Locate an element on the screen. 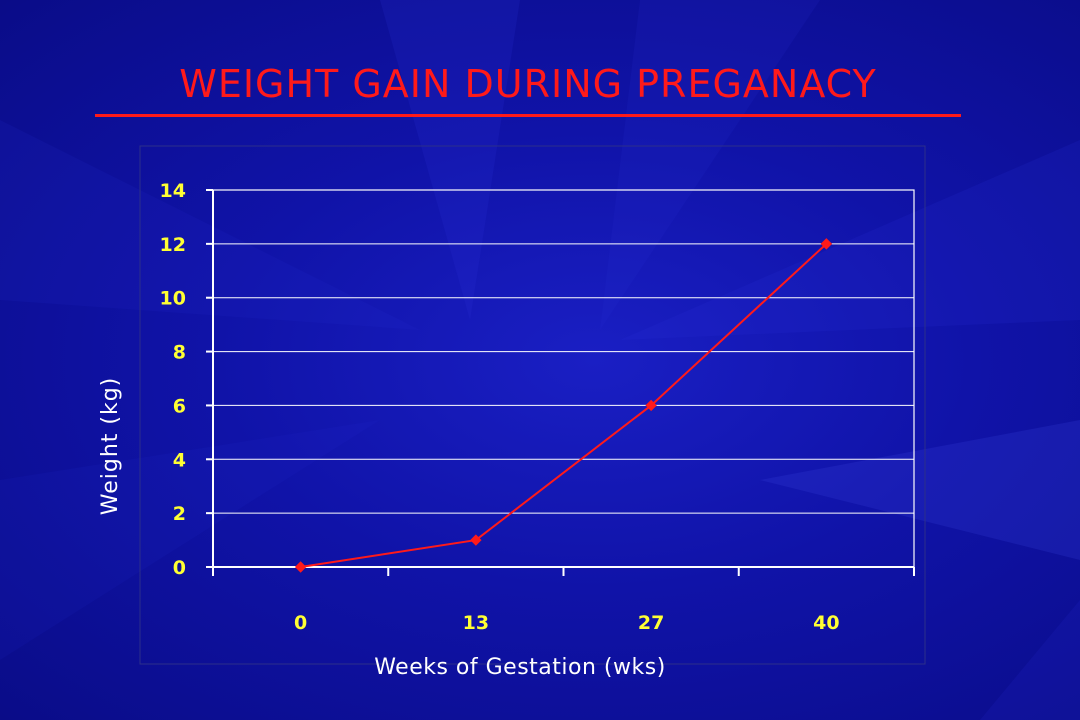 The width and height of the screenshot is (1080, 720). y-tick-label: 0 is located at coordinates (179, 568).